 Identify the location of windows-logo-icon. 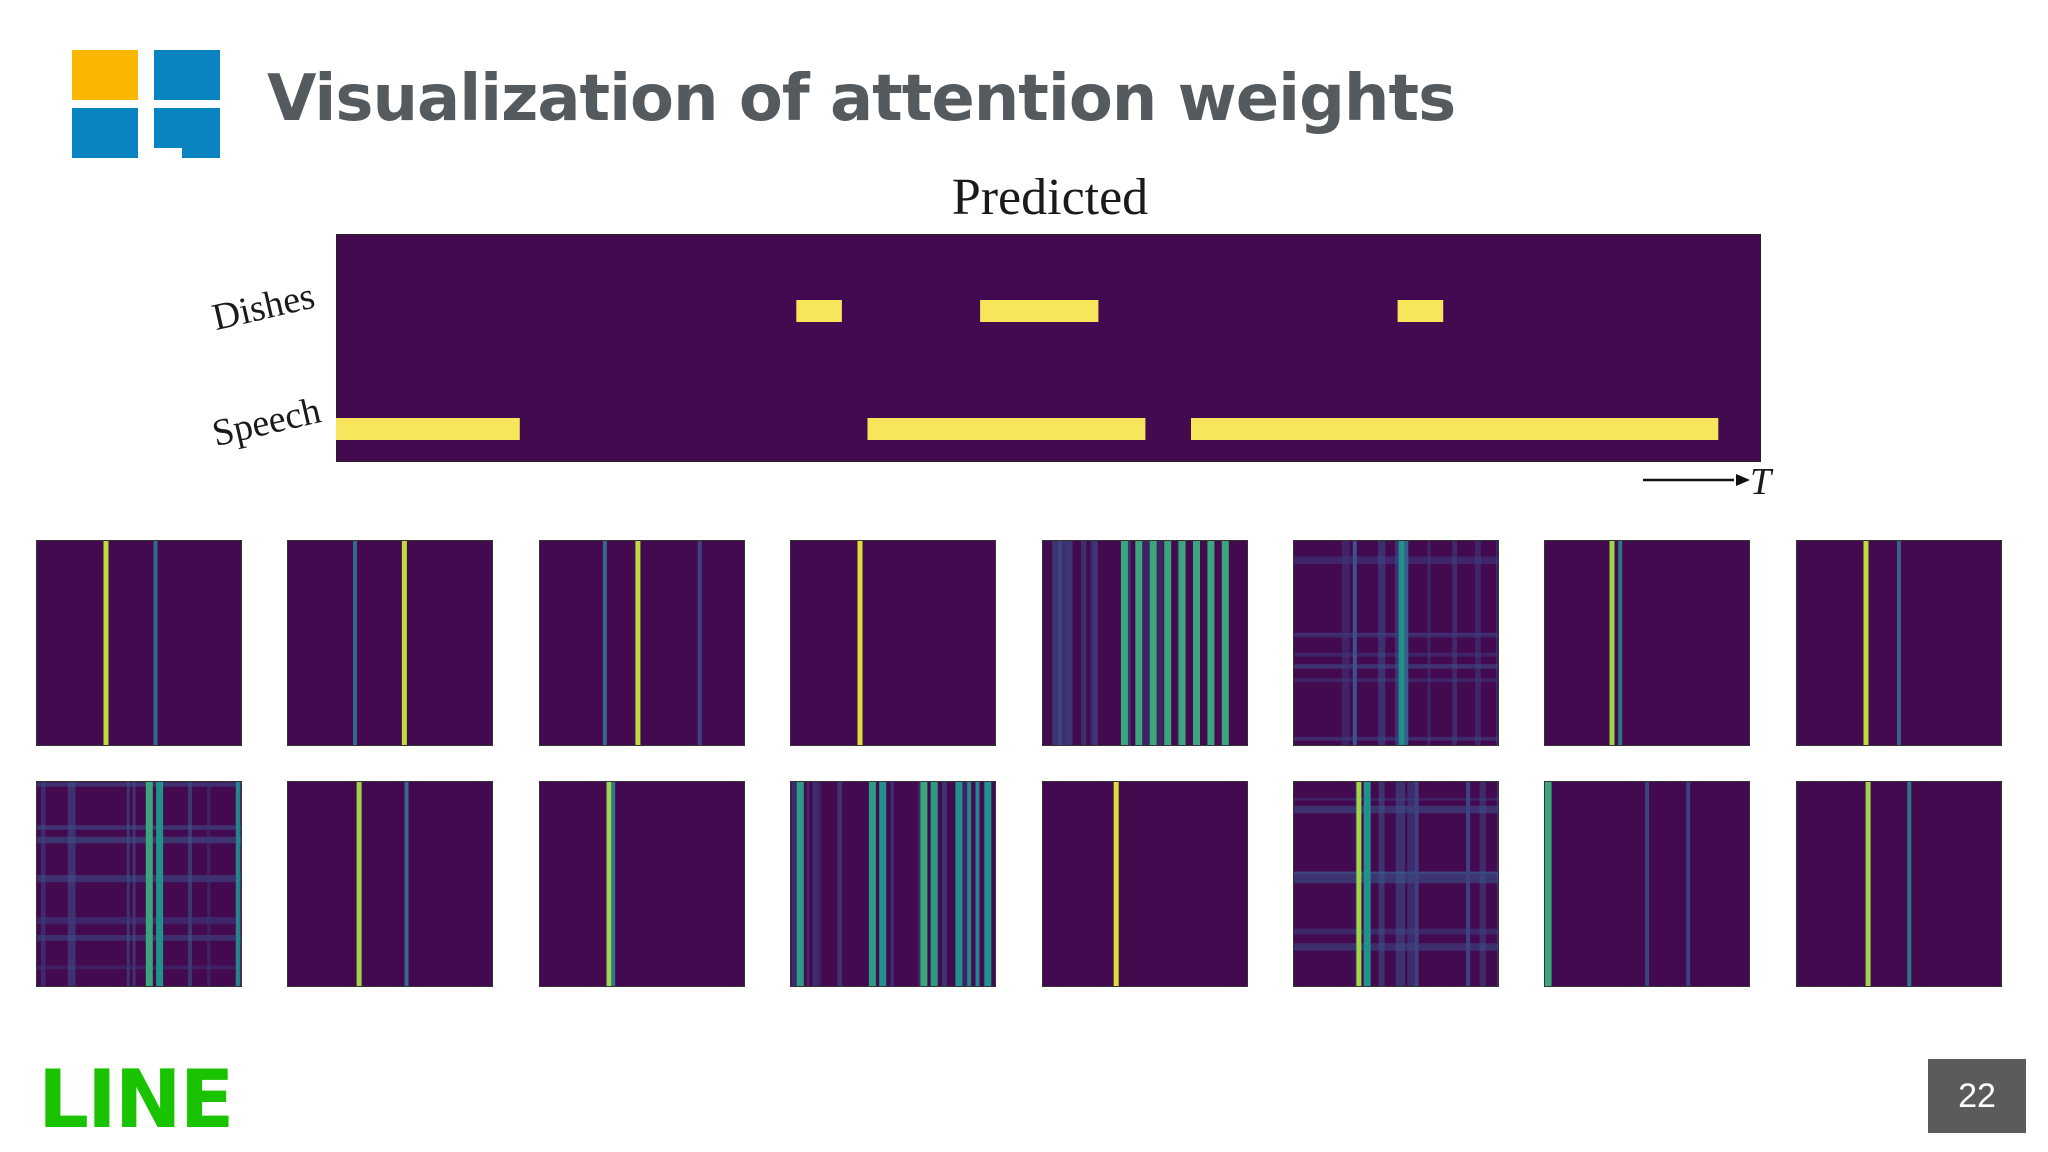
(146, 104).